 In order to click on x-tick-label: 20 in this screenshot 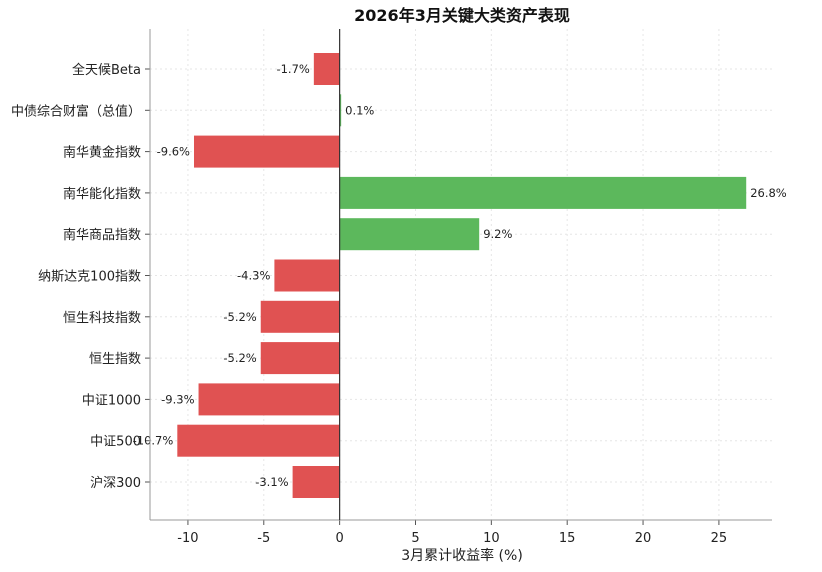, I will do `click(643, 538)`.